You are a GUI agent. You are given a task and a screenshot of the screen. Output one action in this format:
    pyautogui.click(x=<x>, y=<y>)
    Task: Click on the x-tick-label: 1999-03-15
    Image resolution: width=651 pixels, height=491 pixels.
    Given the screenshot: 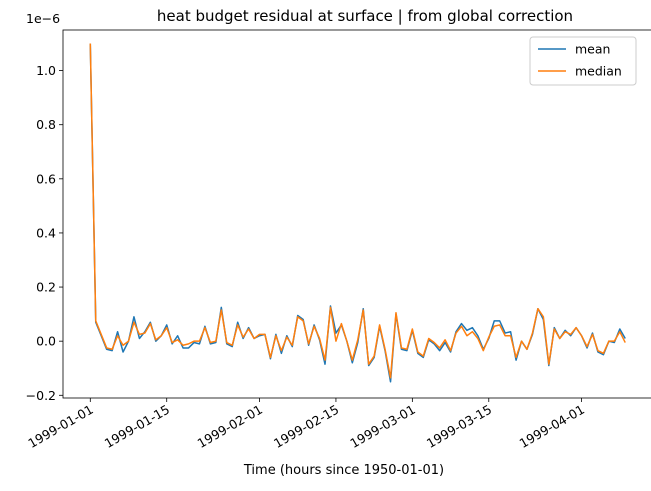 What is the action you would take?
    pyautogui.click(x=459, y=426)
    